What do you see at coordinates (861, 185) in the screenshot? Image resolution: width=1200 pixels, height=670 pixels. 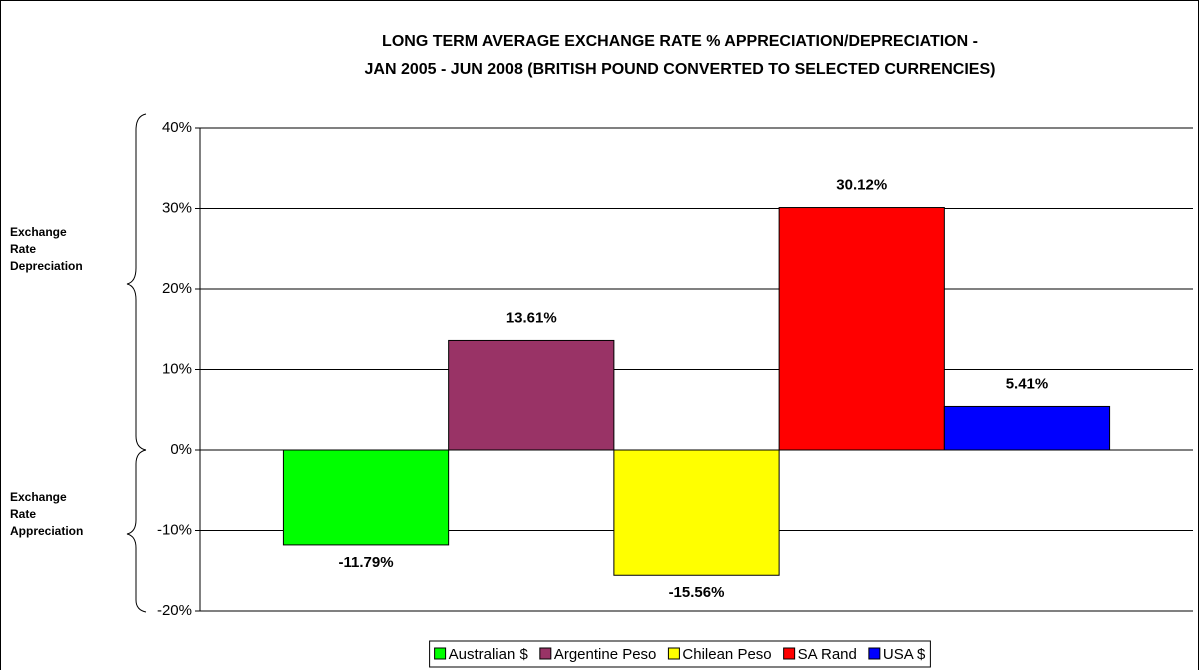 I see `data-label: 30.12%` at bounding box center [861, 185].